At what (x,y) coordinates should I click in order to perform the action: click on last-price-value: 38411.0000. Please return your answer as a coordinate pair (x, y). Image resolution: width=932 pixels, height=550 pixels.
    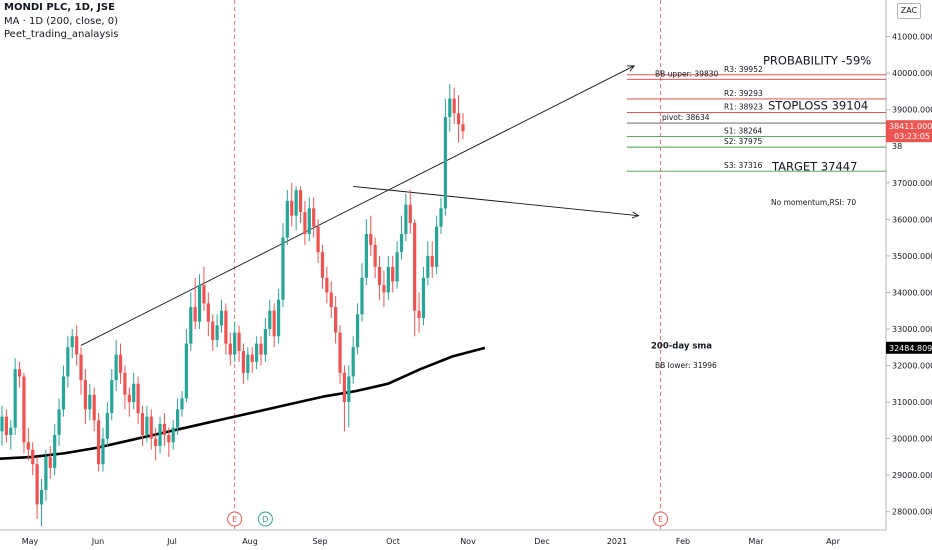
    Looking at the image, I should click on (910, 126).